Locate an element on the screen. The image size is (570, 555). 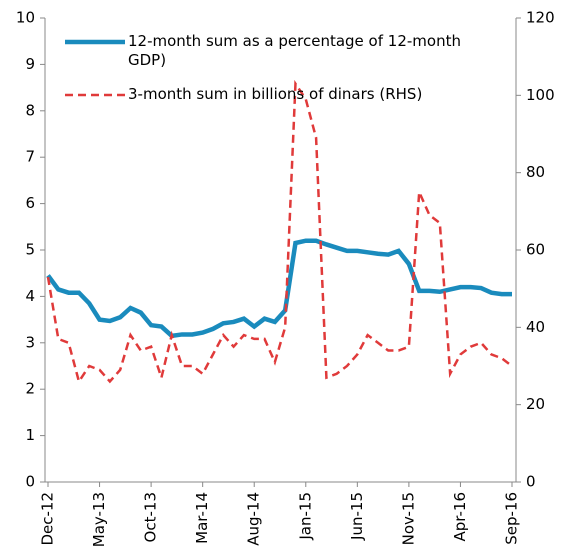
y-tick-label: 0 is located at coordinates (30, 482).